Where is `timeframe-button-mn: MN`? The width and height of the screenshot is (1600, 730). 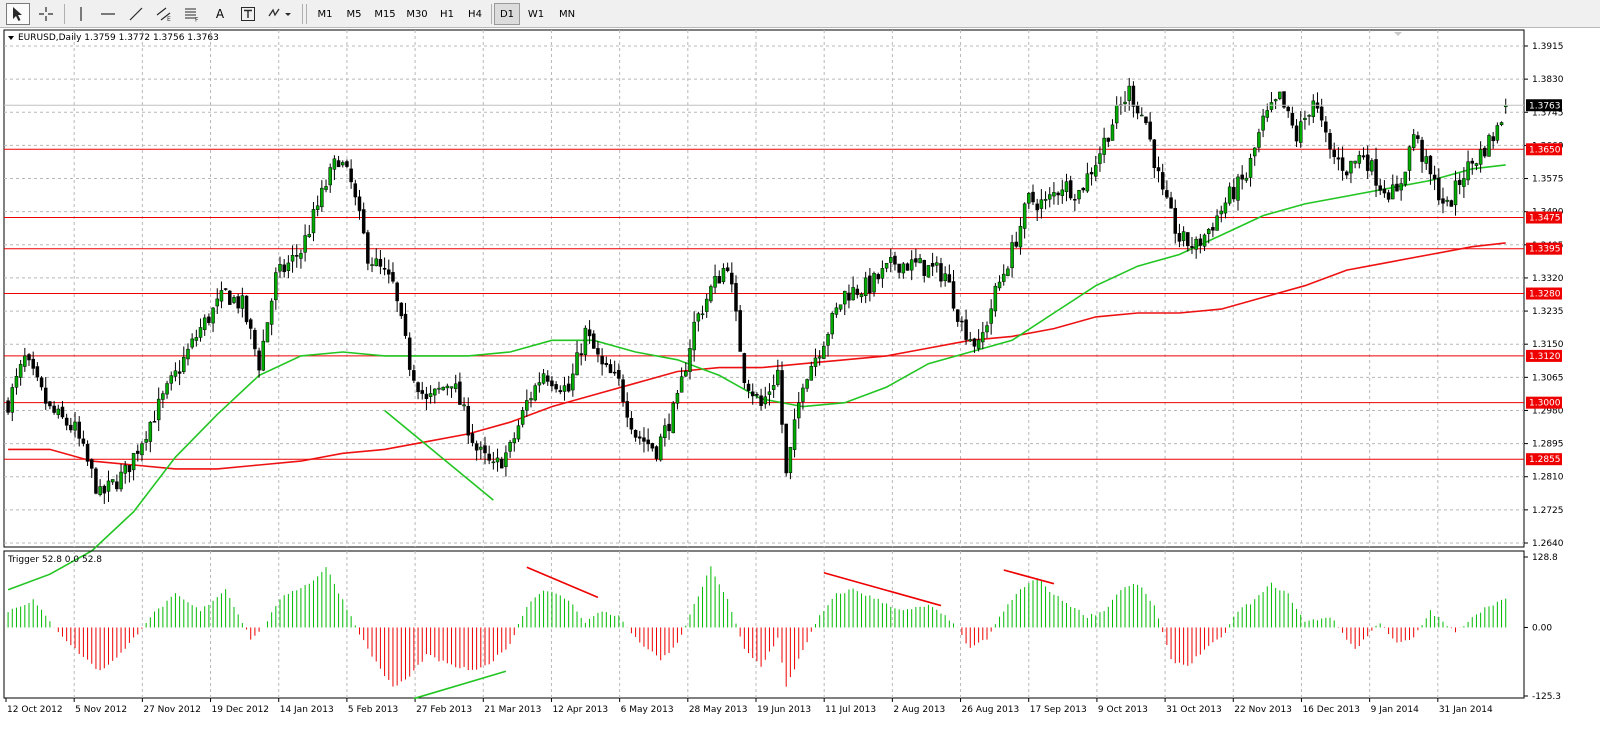 timeframe-button-mn: MN is located at coordinates (567, 14).